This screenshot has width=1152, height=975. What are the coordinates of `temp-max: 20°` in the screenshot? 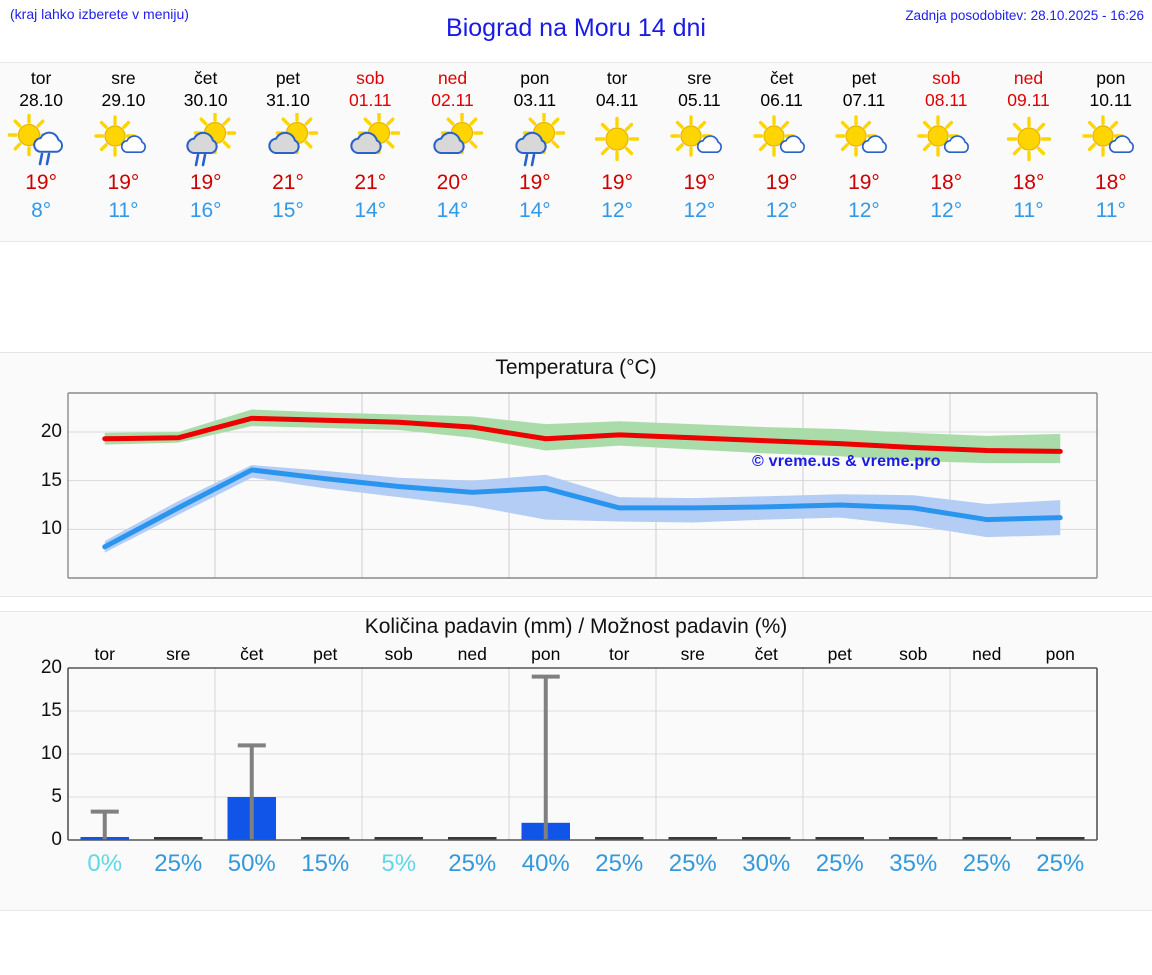 It's located at (452, 182).